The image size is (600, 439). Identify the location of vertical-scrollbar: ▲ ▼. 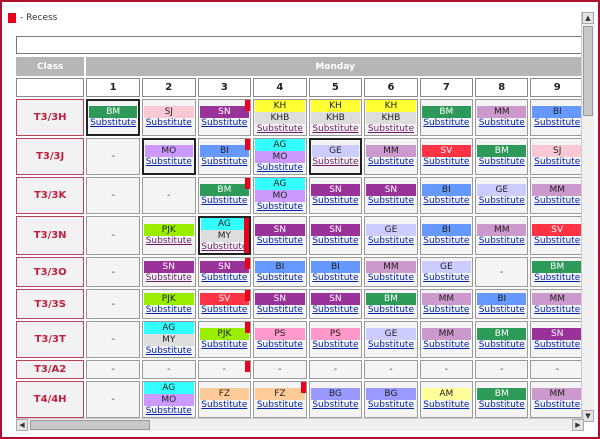
(587, 217).